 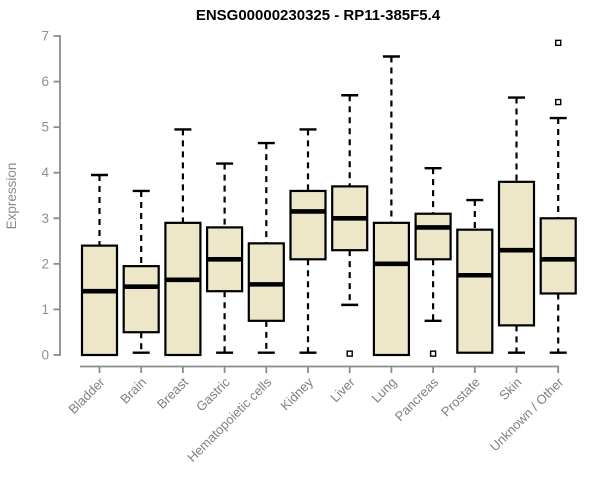 What do you see at coordinates (45, 355) in the screenshot?
I see `y-tick-label: 0` at bounding box center [45, 355].